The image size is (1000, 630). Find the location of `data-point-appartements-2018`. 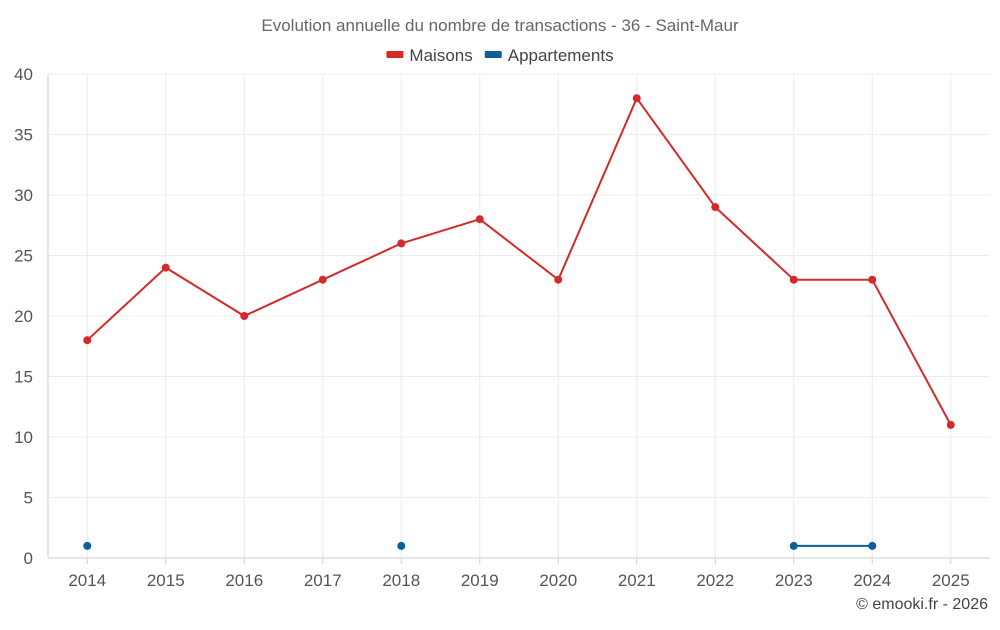

data-point-appartements-2018 is located at coordinates (401, 545).